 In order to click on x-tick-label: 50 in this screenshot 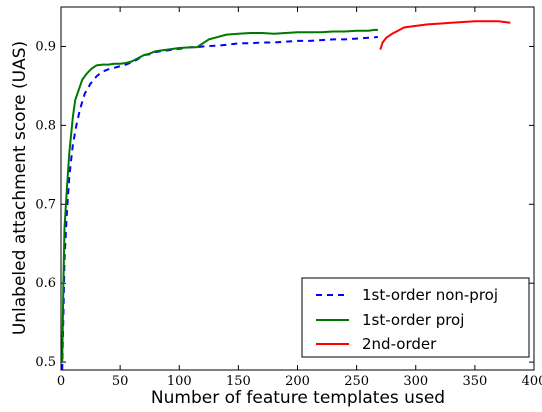, I will do `click(120, 381)`.